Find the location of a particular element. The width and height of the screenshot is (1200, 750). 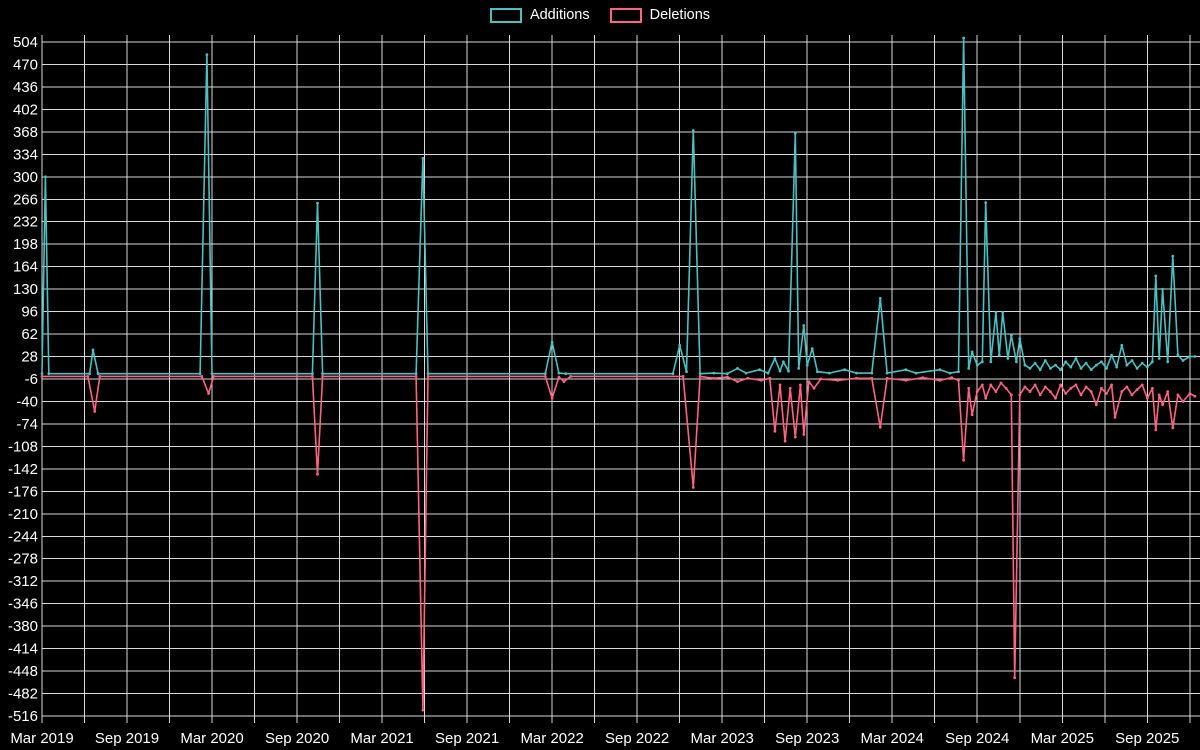

y-tick-label: -346 is located at coordinates (23, 604).